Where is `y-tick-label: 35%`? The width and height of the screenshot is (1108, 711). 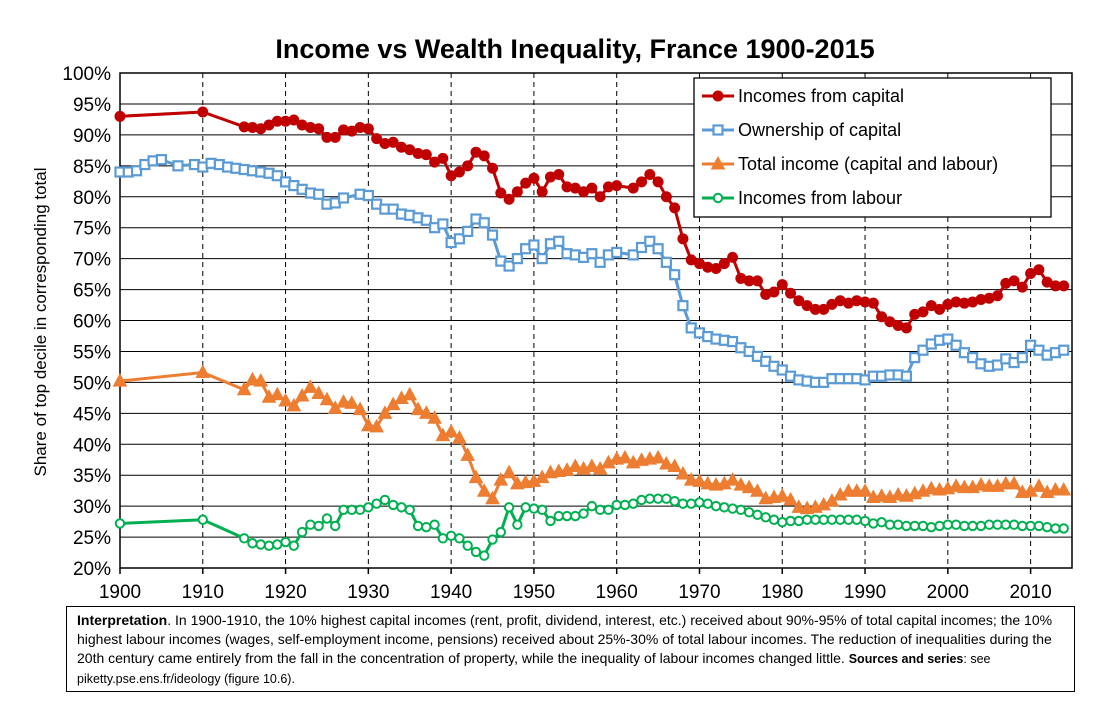
y-tick-label: 35% is located at coordinates (92, 476).